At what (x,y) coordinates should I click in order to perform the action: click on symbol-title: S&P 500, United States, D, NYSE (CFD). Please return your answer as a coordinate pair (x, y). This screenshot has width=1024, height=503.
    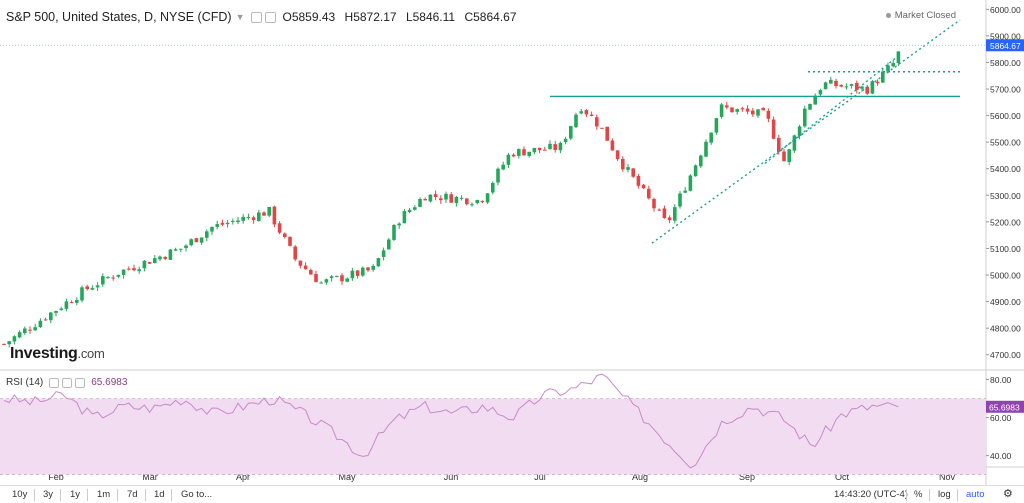
    Looking at the image, I should click on (119, 17).